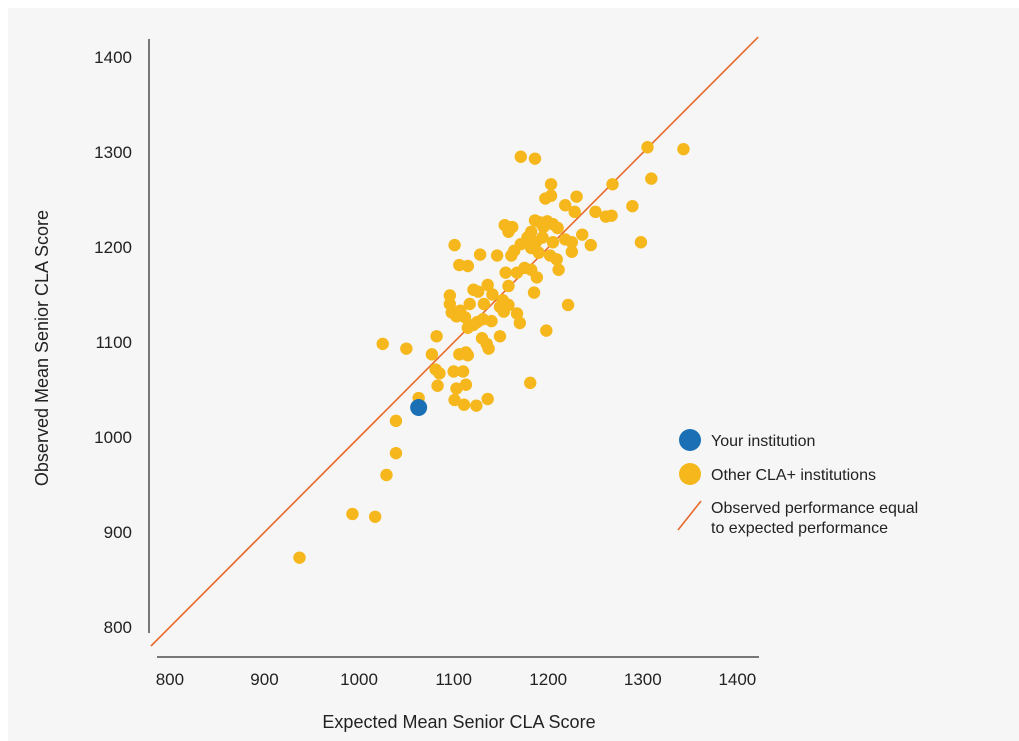 This screenshot has width=1019, height=741. What do you see at coordinates (170, 679) in the screenshot?
I see `x-tick-label: 800` at bounding box center [170, 679].